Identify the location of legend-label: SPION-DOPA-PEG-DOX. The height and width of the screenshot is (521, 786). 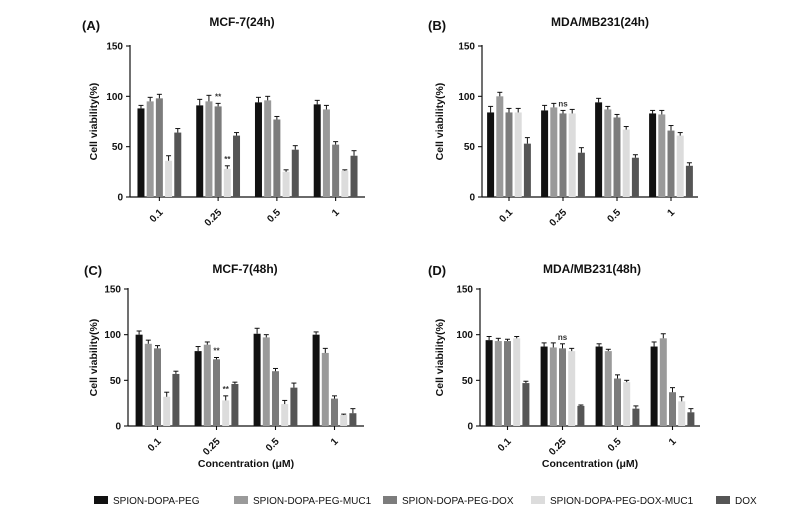
(458, 501).